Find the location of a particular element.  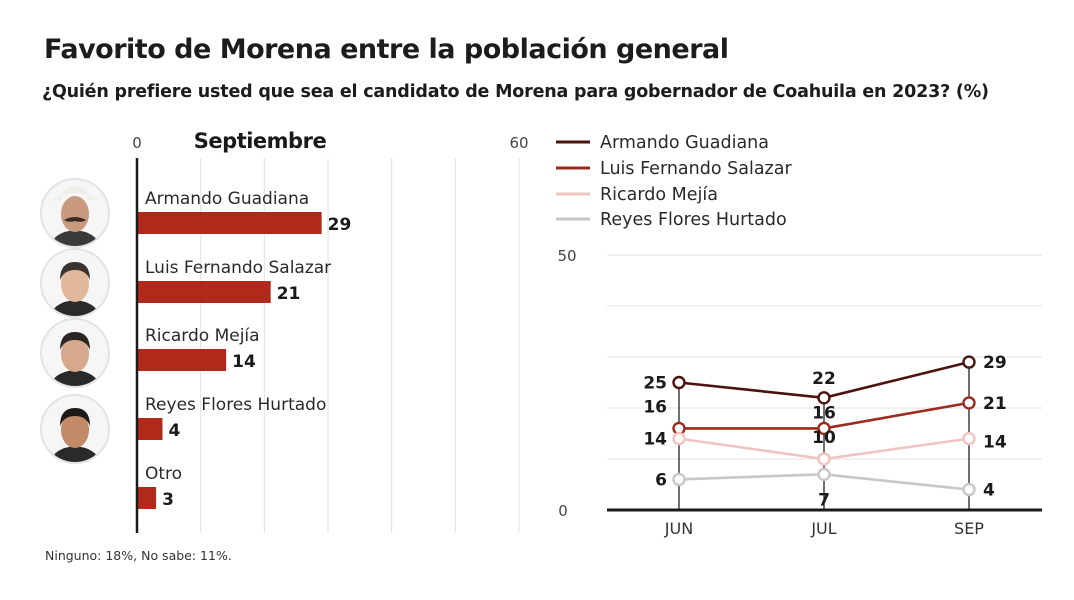

bar-x-tick-label: 60 is located at coordinates (518, 143).